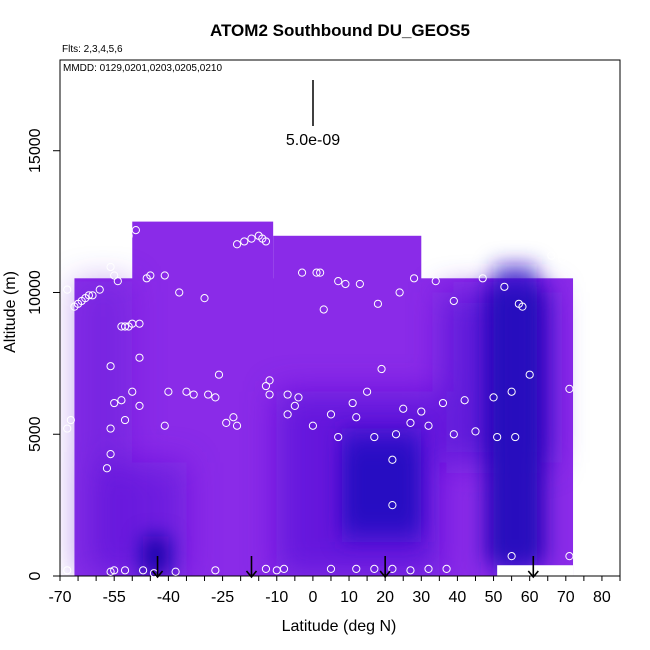  What do you see at coordinates (10, 312) in the screenshot?
I see `y-axis-label: Altitude (m)` at bounding box center [10, 312].